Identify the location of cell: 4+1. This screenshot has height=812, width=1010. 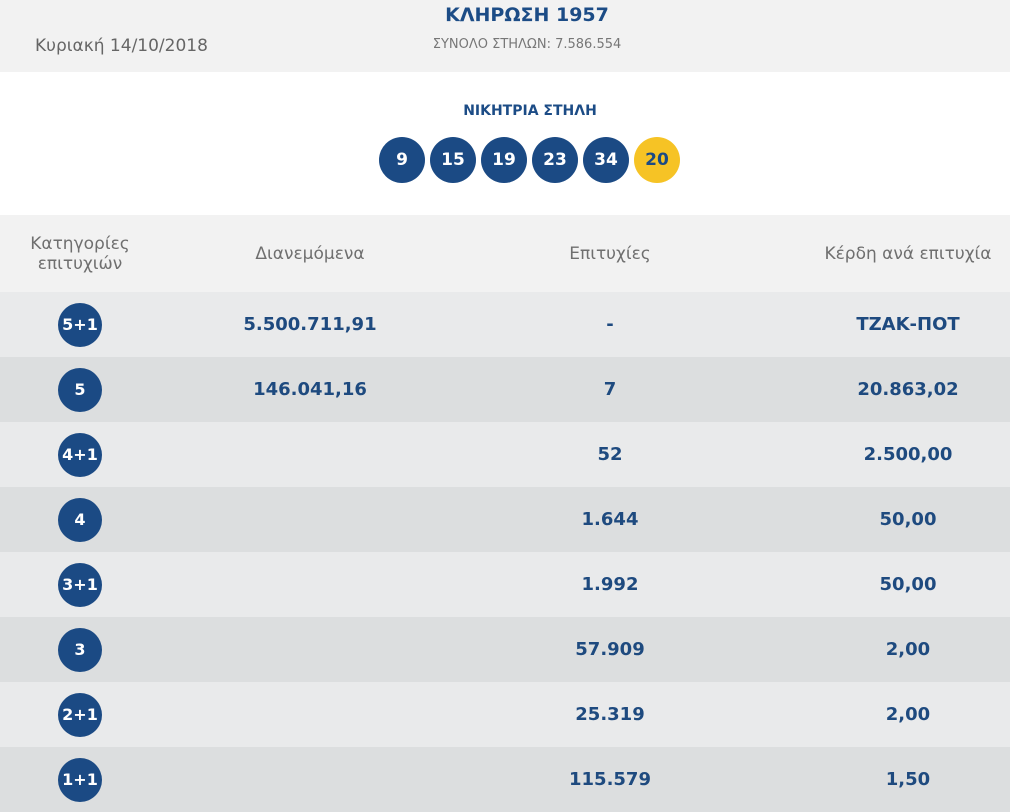
(80, 454).